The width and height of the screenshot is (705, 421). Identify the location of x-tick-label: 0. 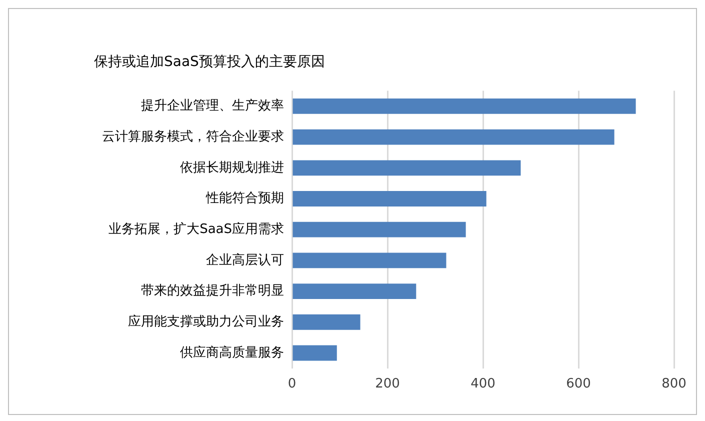
(292, 384).